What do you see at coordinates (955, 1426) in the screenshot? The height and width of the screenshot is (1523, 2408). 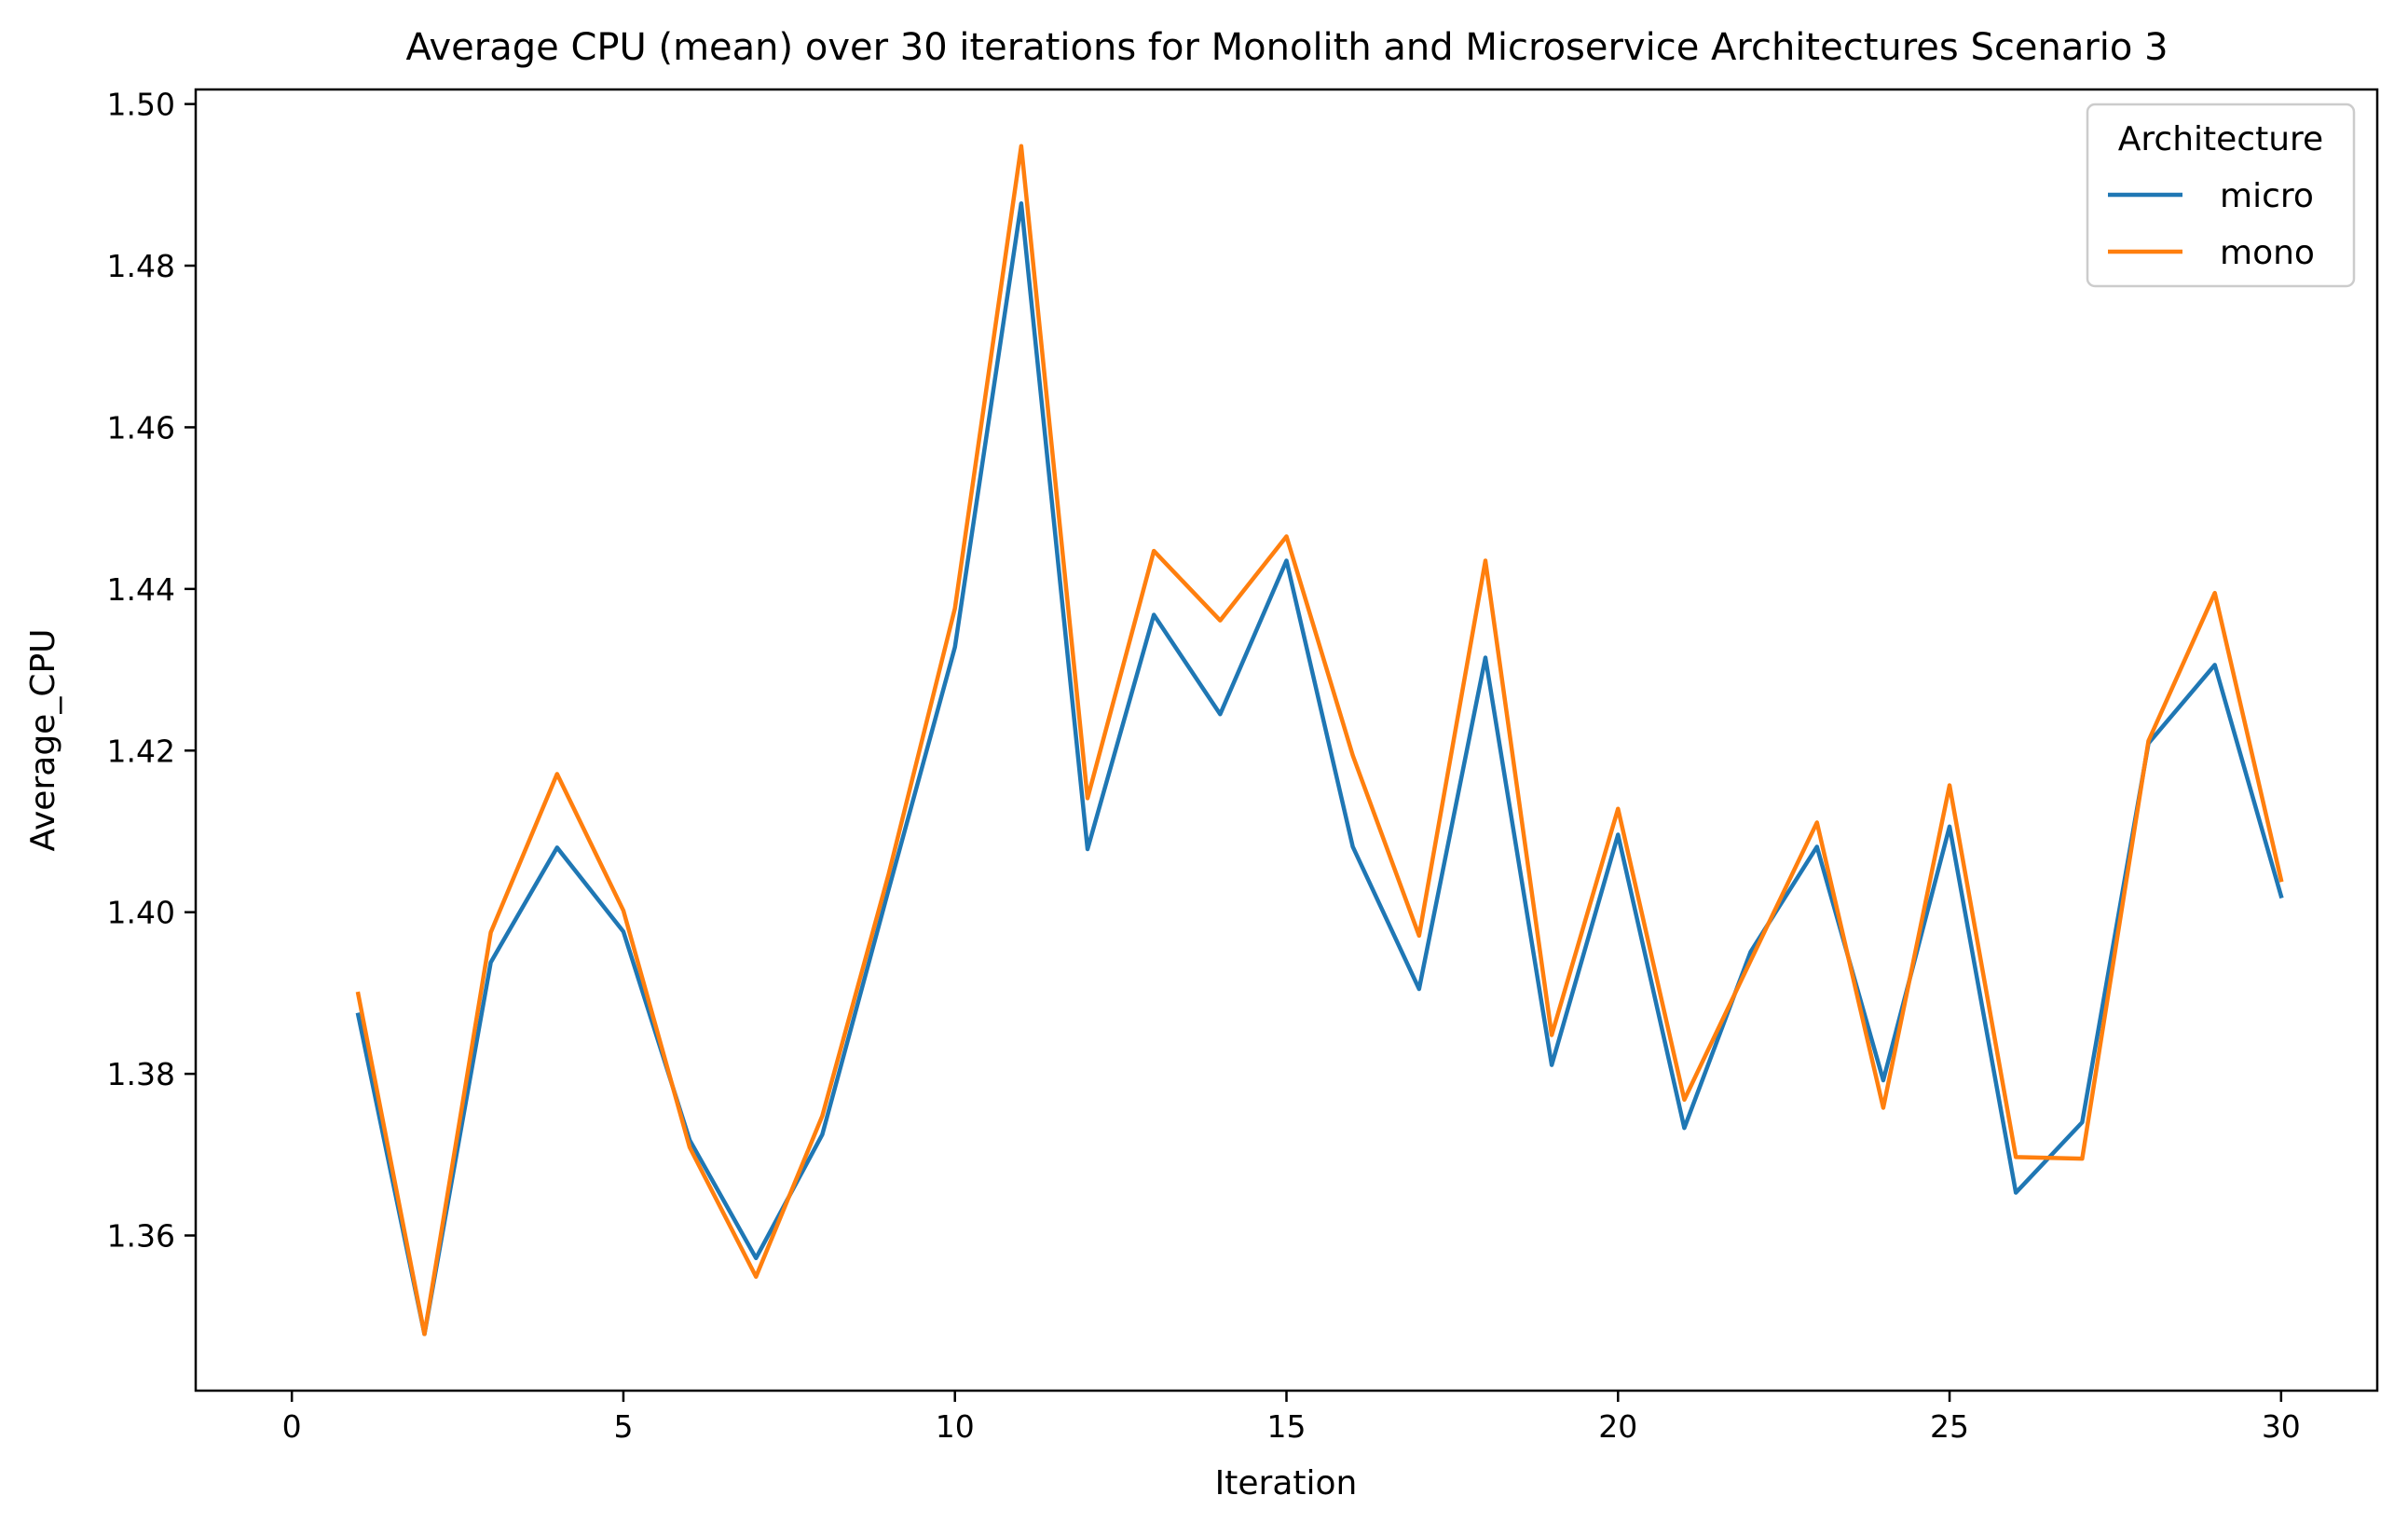 I see `x-tick-label: 10` at bounding box center [955, 1426].